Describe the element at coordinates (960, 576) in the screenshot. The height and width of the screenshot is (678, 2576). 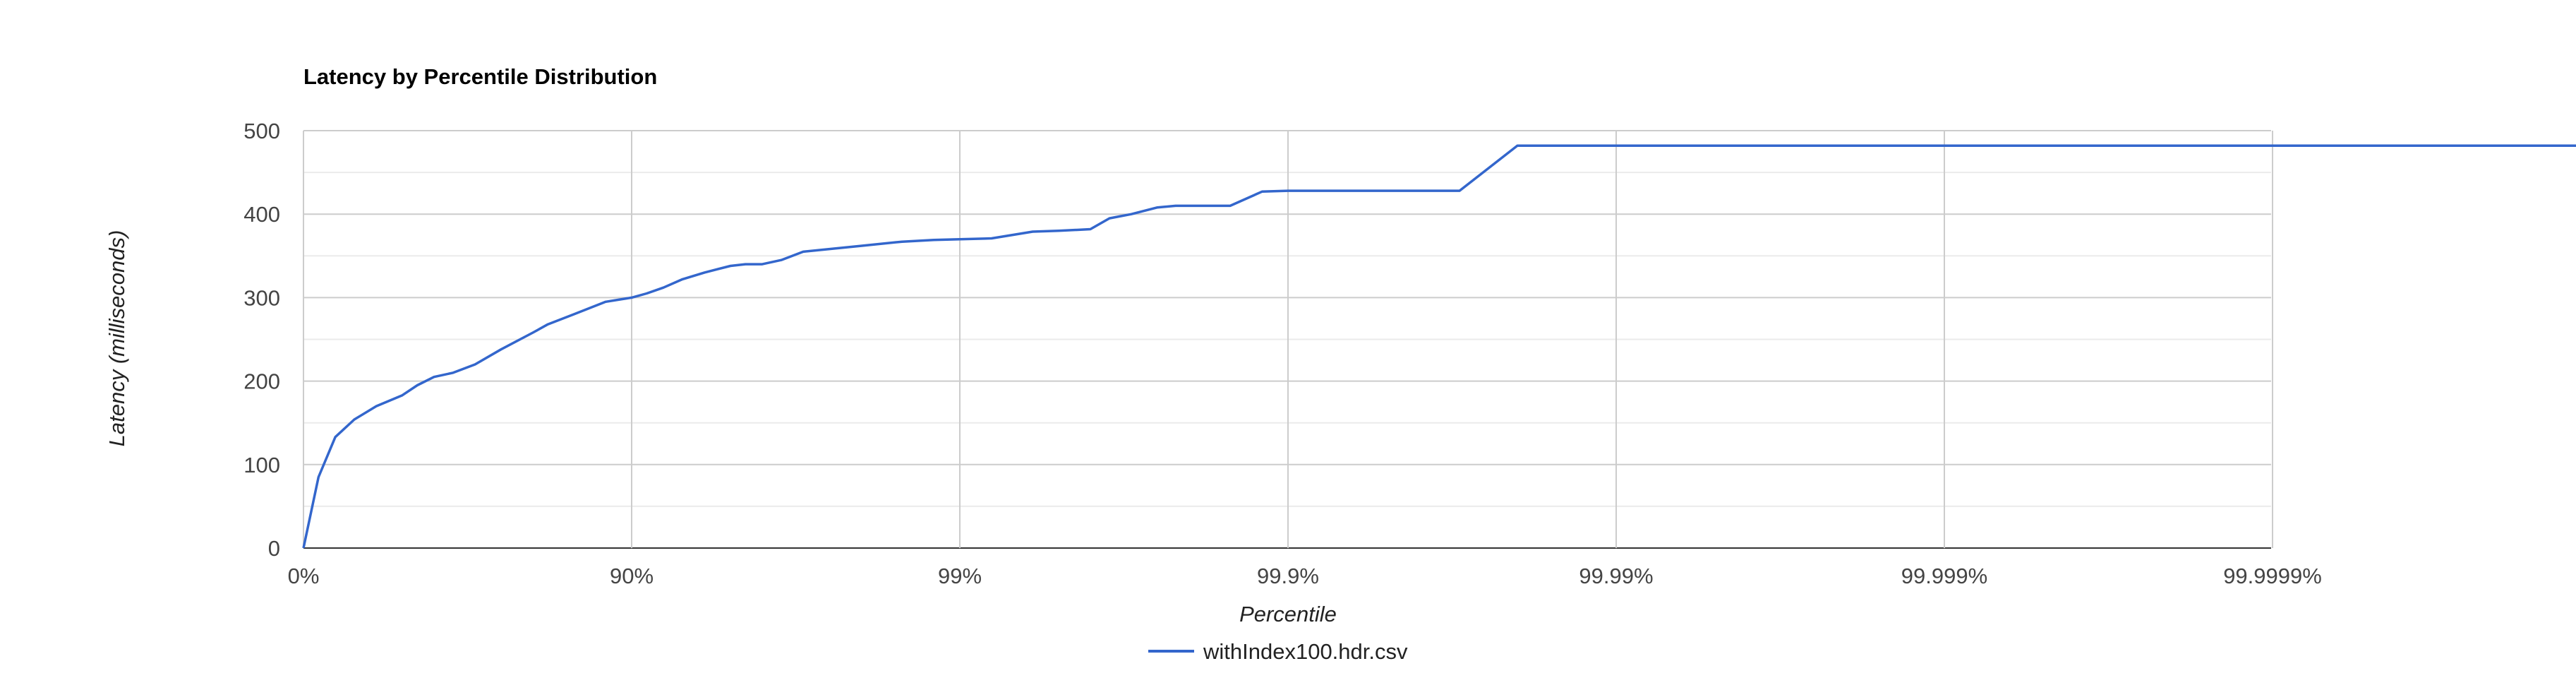
I see `x-tick-label: 99%` at that location.